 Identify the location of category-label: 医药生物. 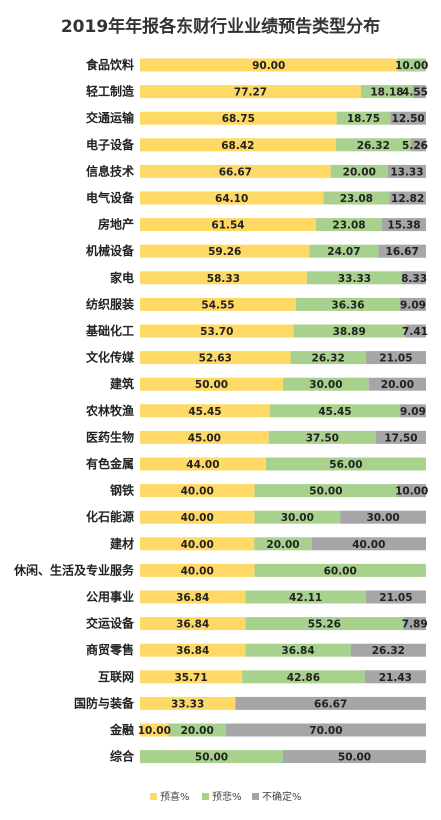
(110, 436).